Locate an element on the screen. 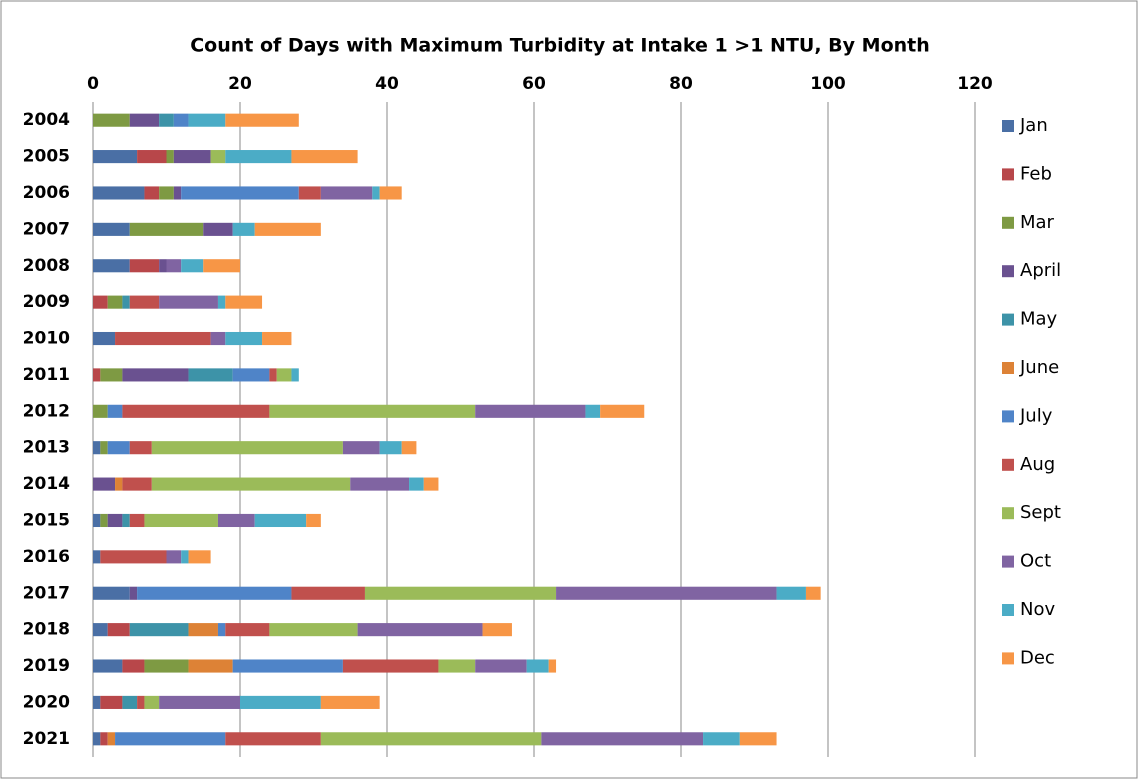 Image resolution: width=1138 pixels, height=779 pixels. y-tick-label: 2009 is located at coordinates (46, 302).